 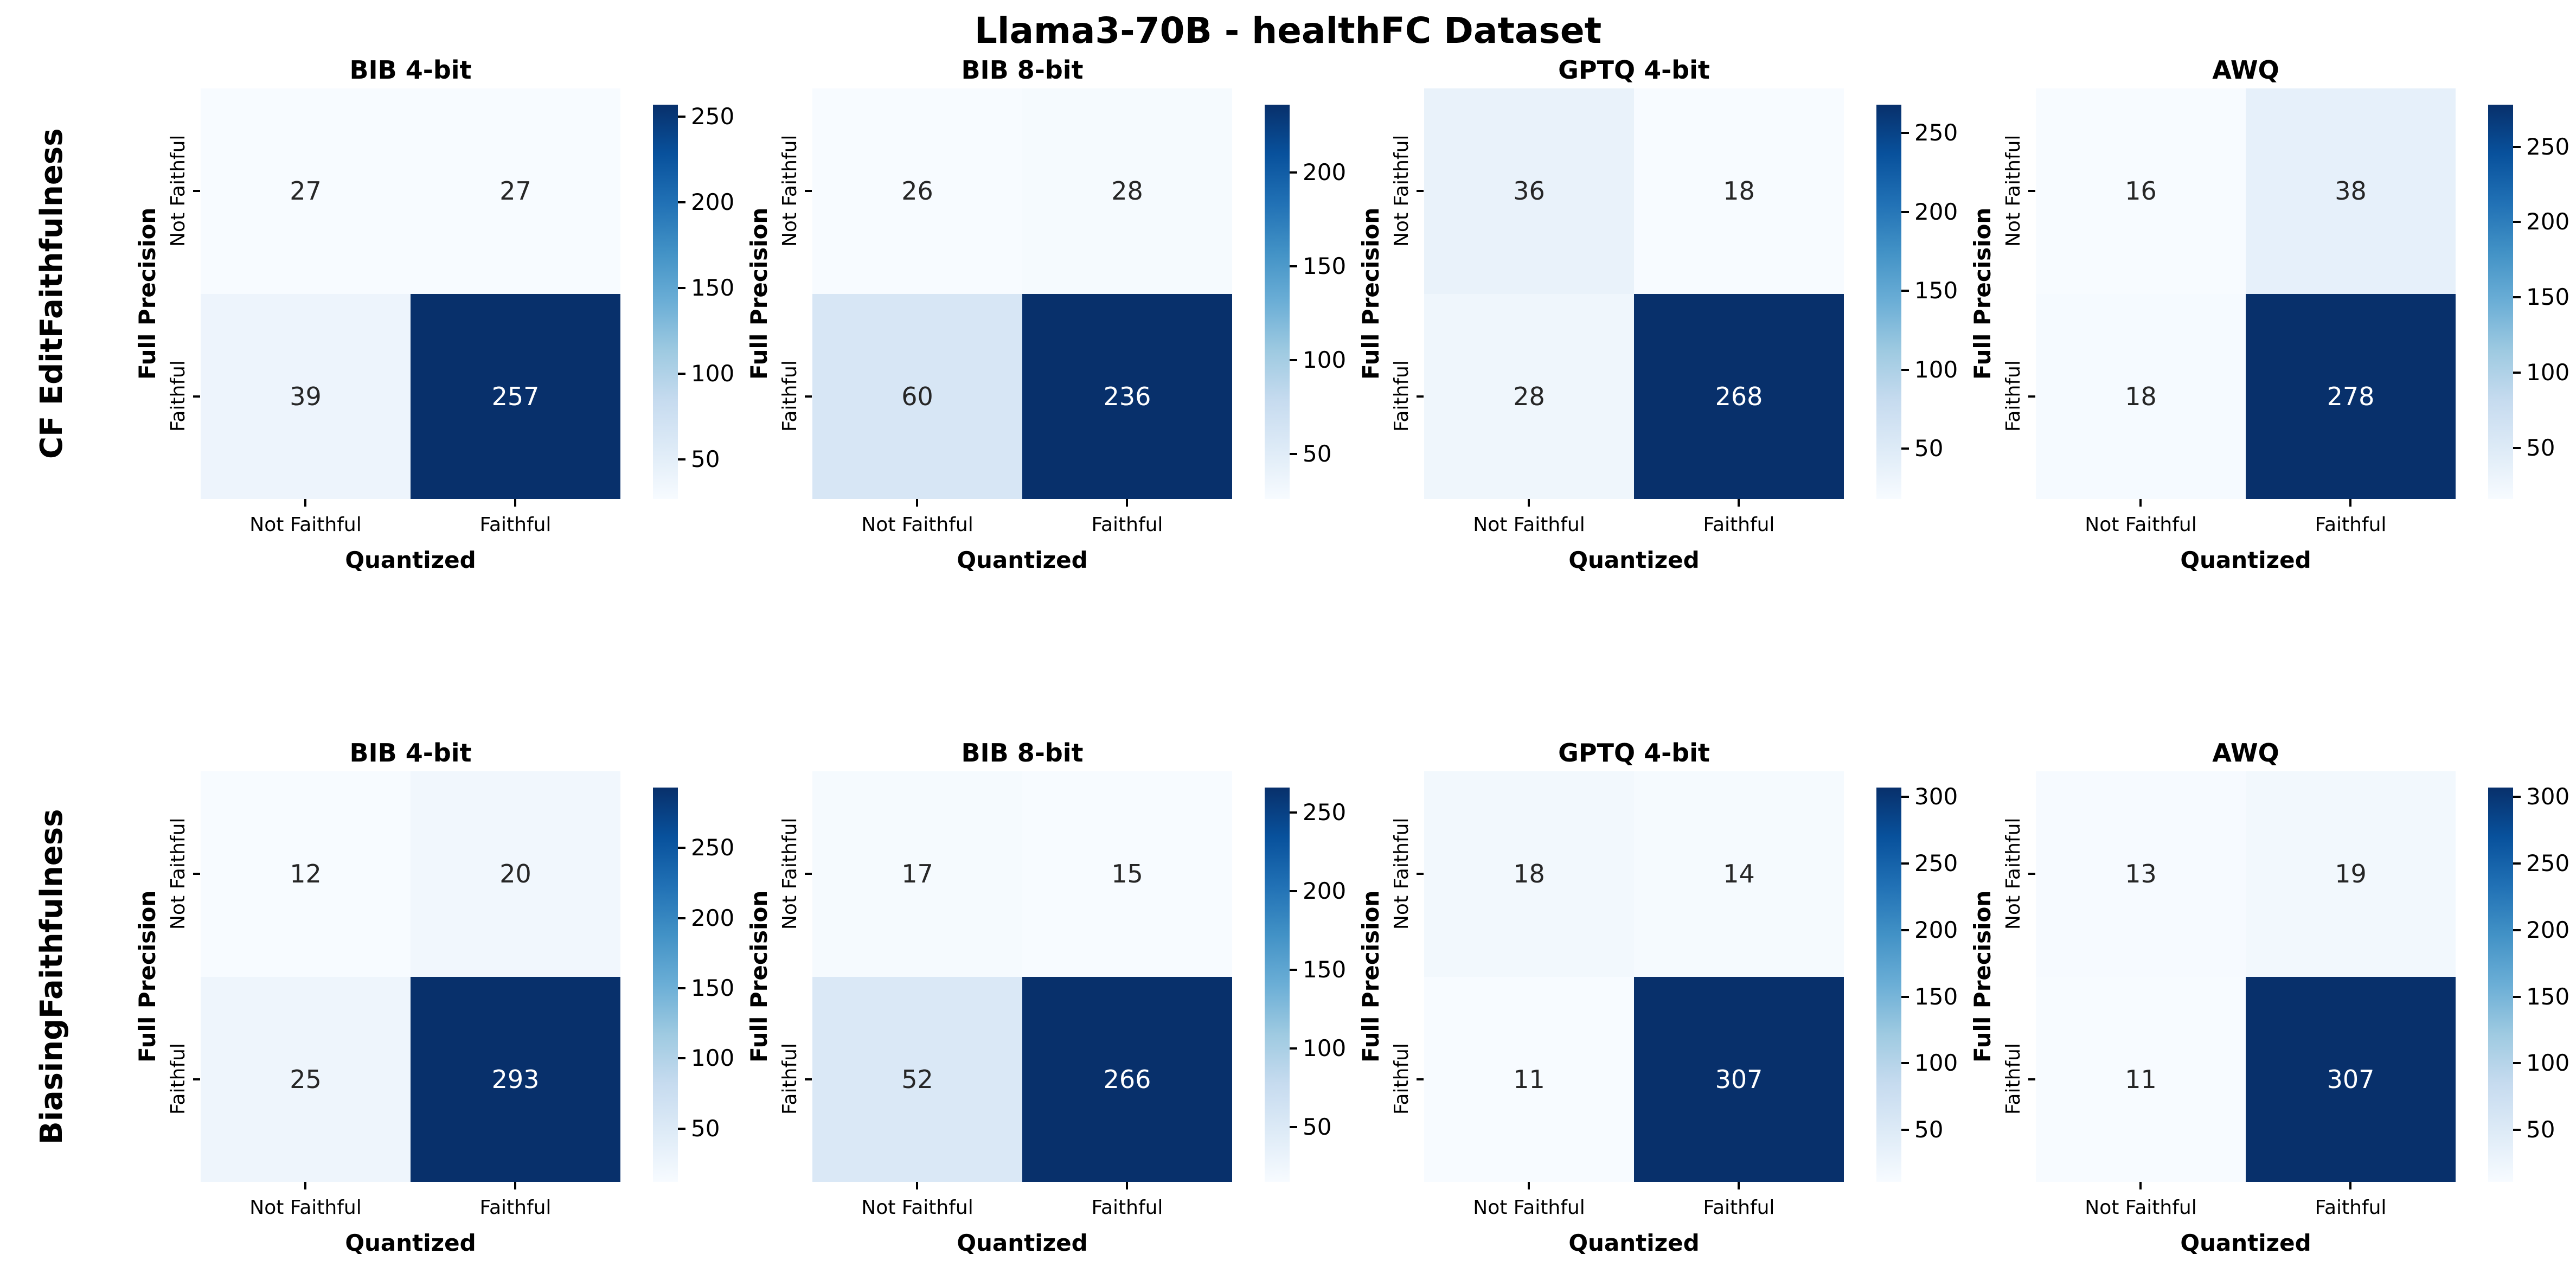 I want to click on colorbar-tick-label: 300, so click(x=1936, y=796).